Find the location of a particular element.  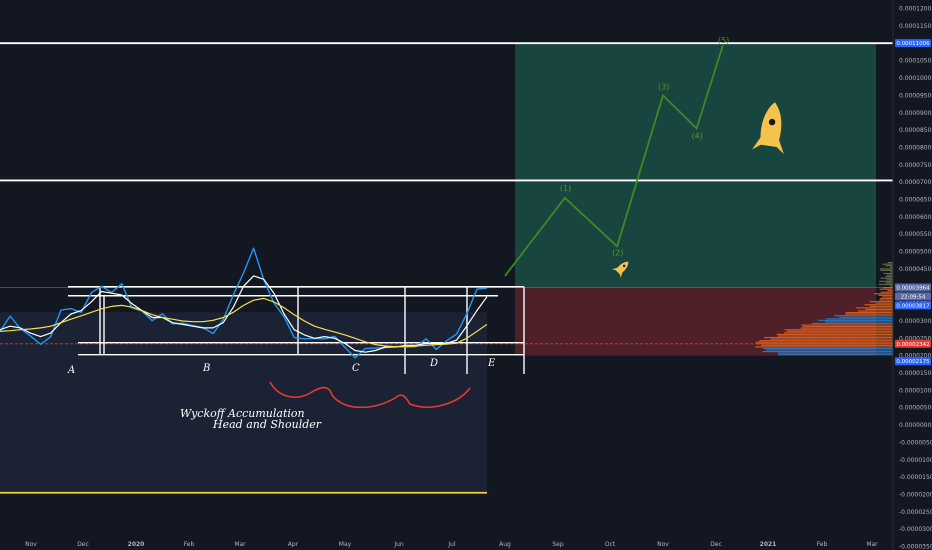

phase-label-d: D is located at coordinates (433, 363).